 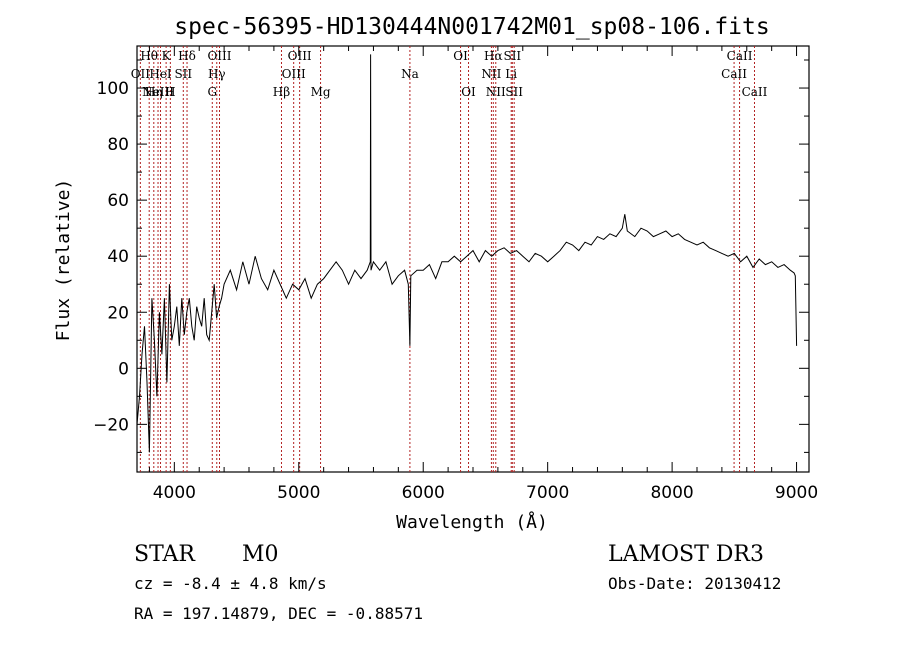 I want to click on reference-line-label: Na, so click(x=410, y=74).